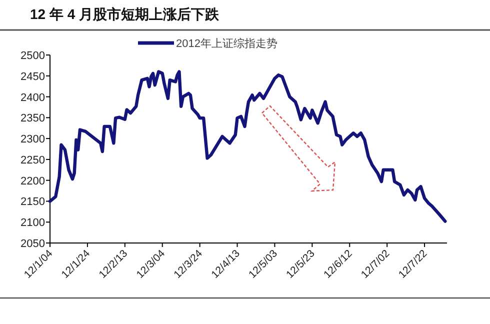 The image size is (490, 324). What do you see at coordinates (32, 140) in the screenshot?
I see `y-tick-label: 2300` at bounding box center [32, 140].